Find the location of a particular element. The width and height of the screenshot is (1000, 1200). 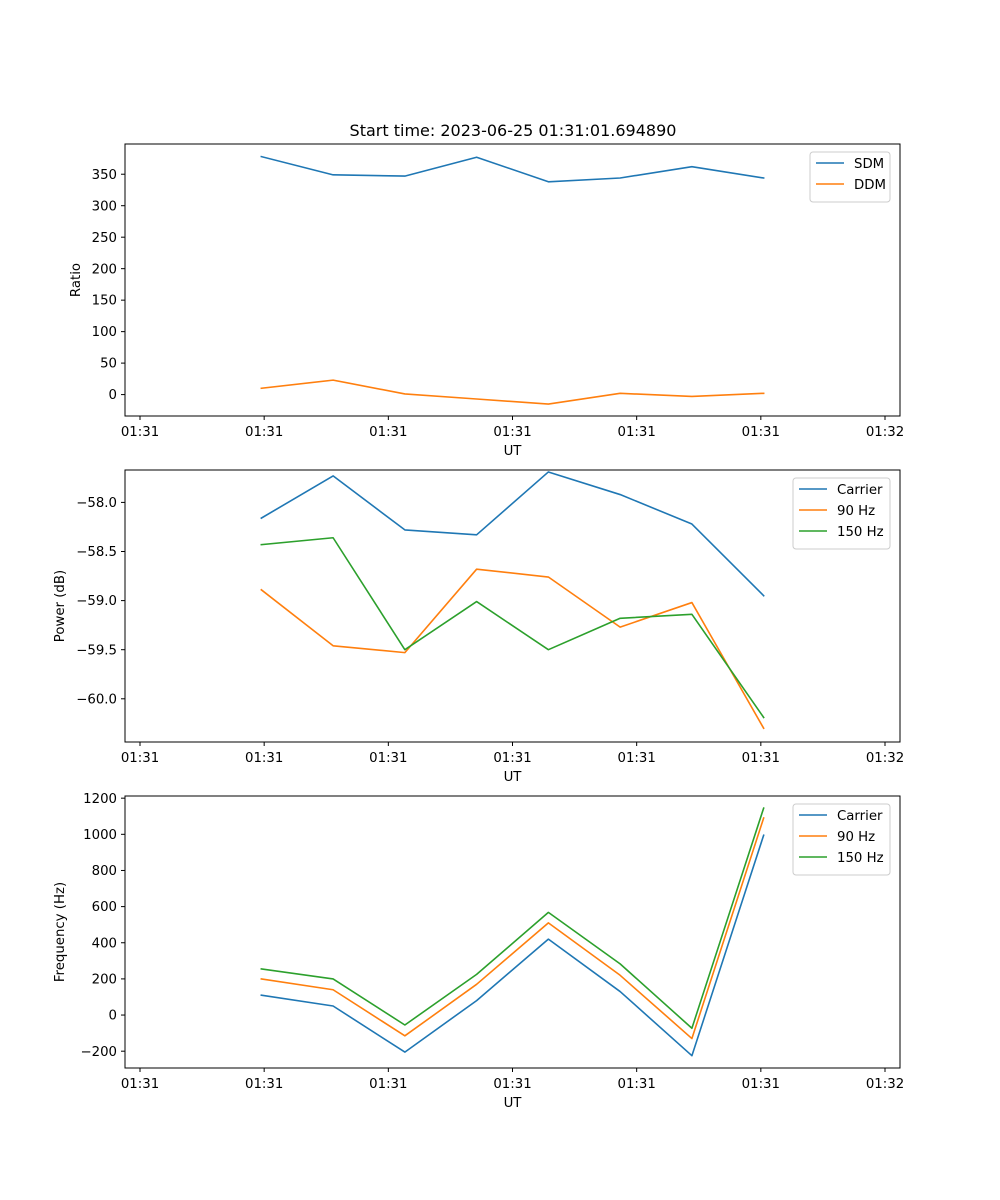

legend-box is located at coordinates (850, 177).